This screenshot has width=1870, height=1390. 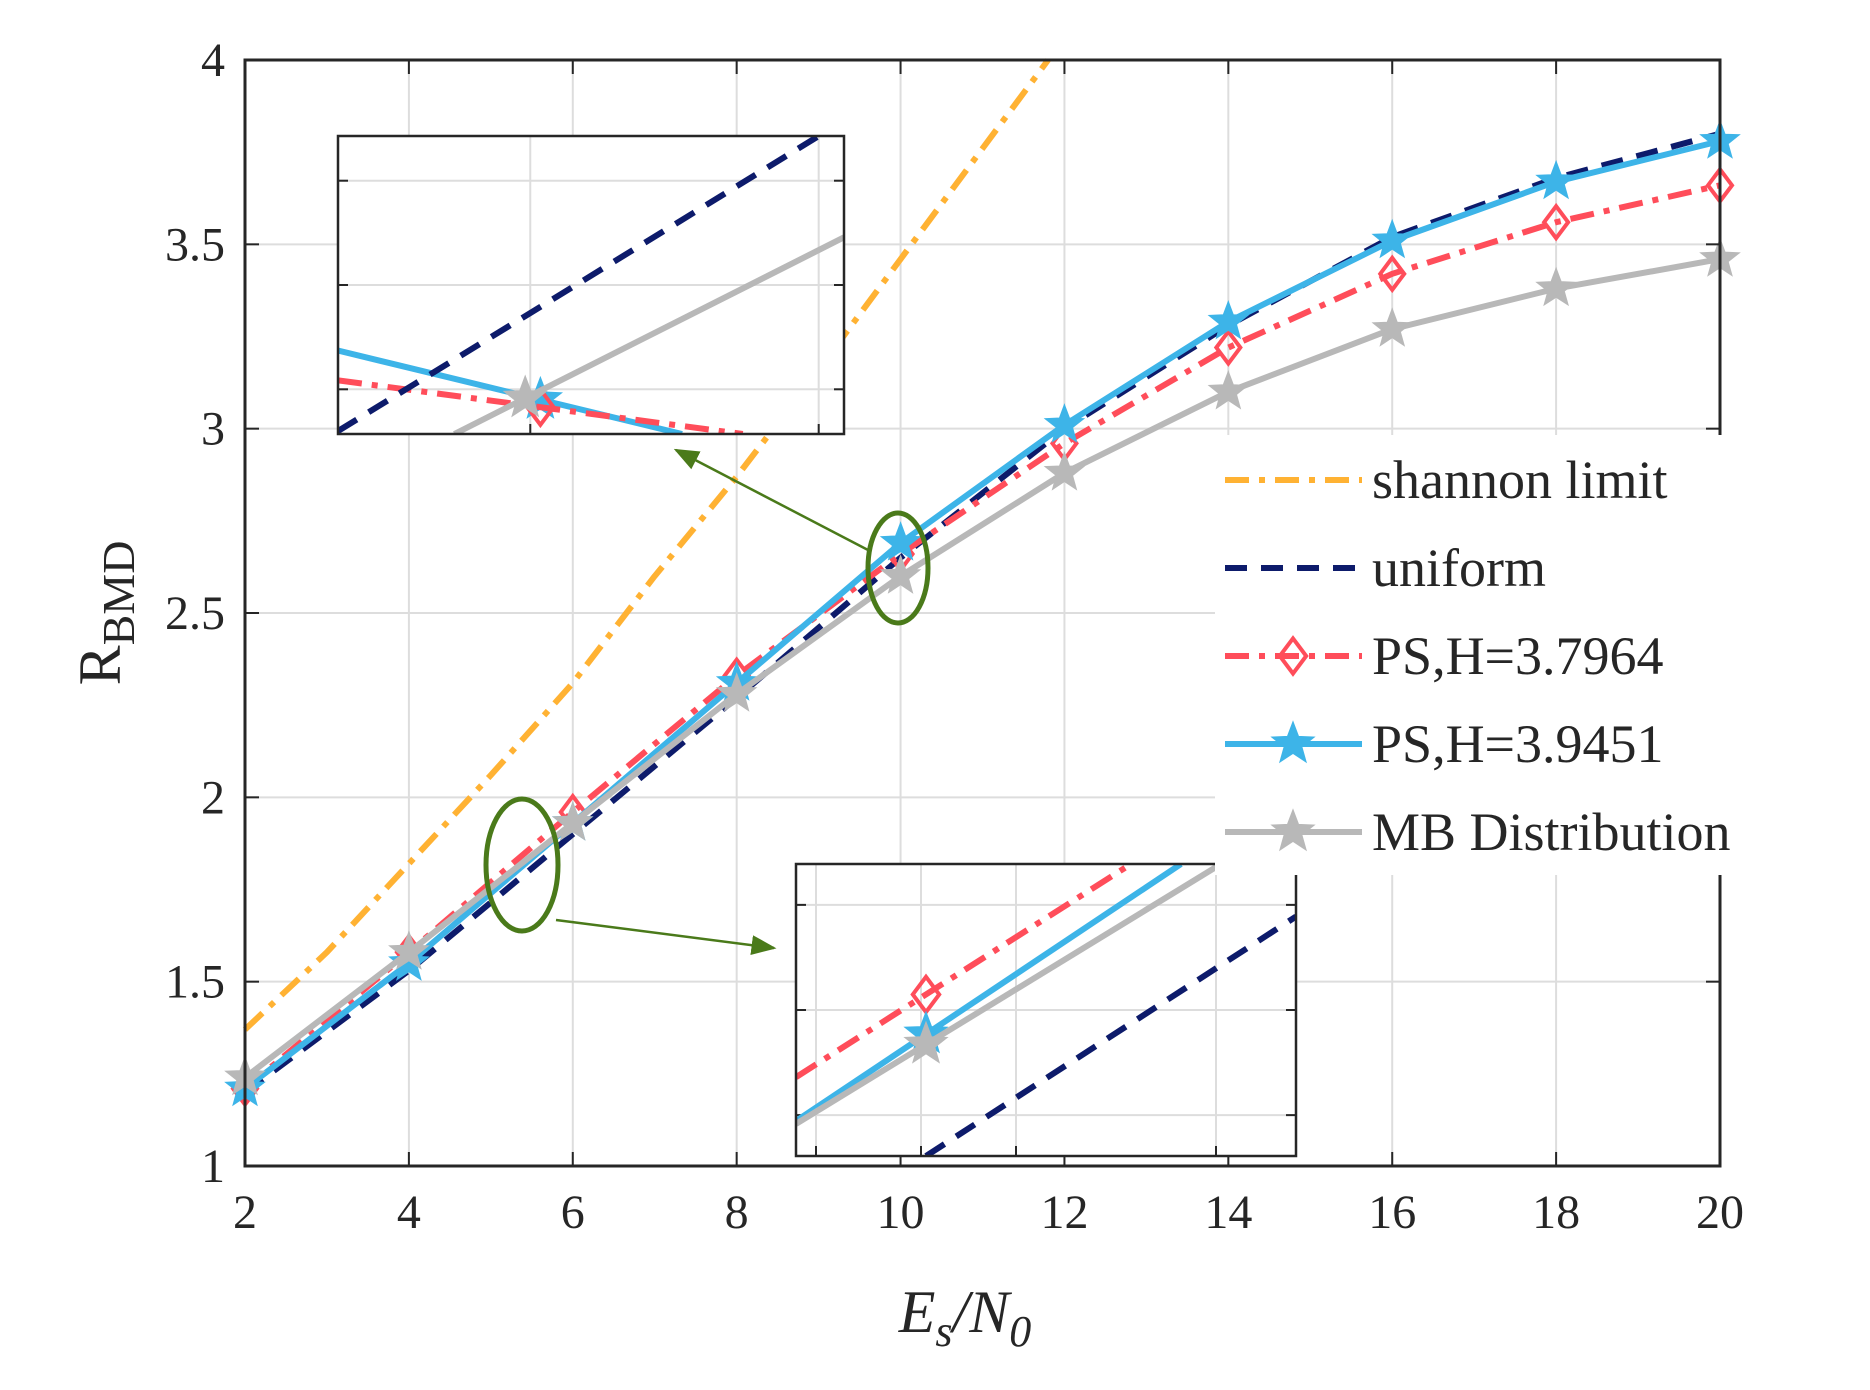 What do you see at coordinates (981, 1312) in the screenshot?
I see `x-axis-title-slash: /N` at bounding box center [981, 1312].